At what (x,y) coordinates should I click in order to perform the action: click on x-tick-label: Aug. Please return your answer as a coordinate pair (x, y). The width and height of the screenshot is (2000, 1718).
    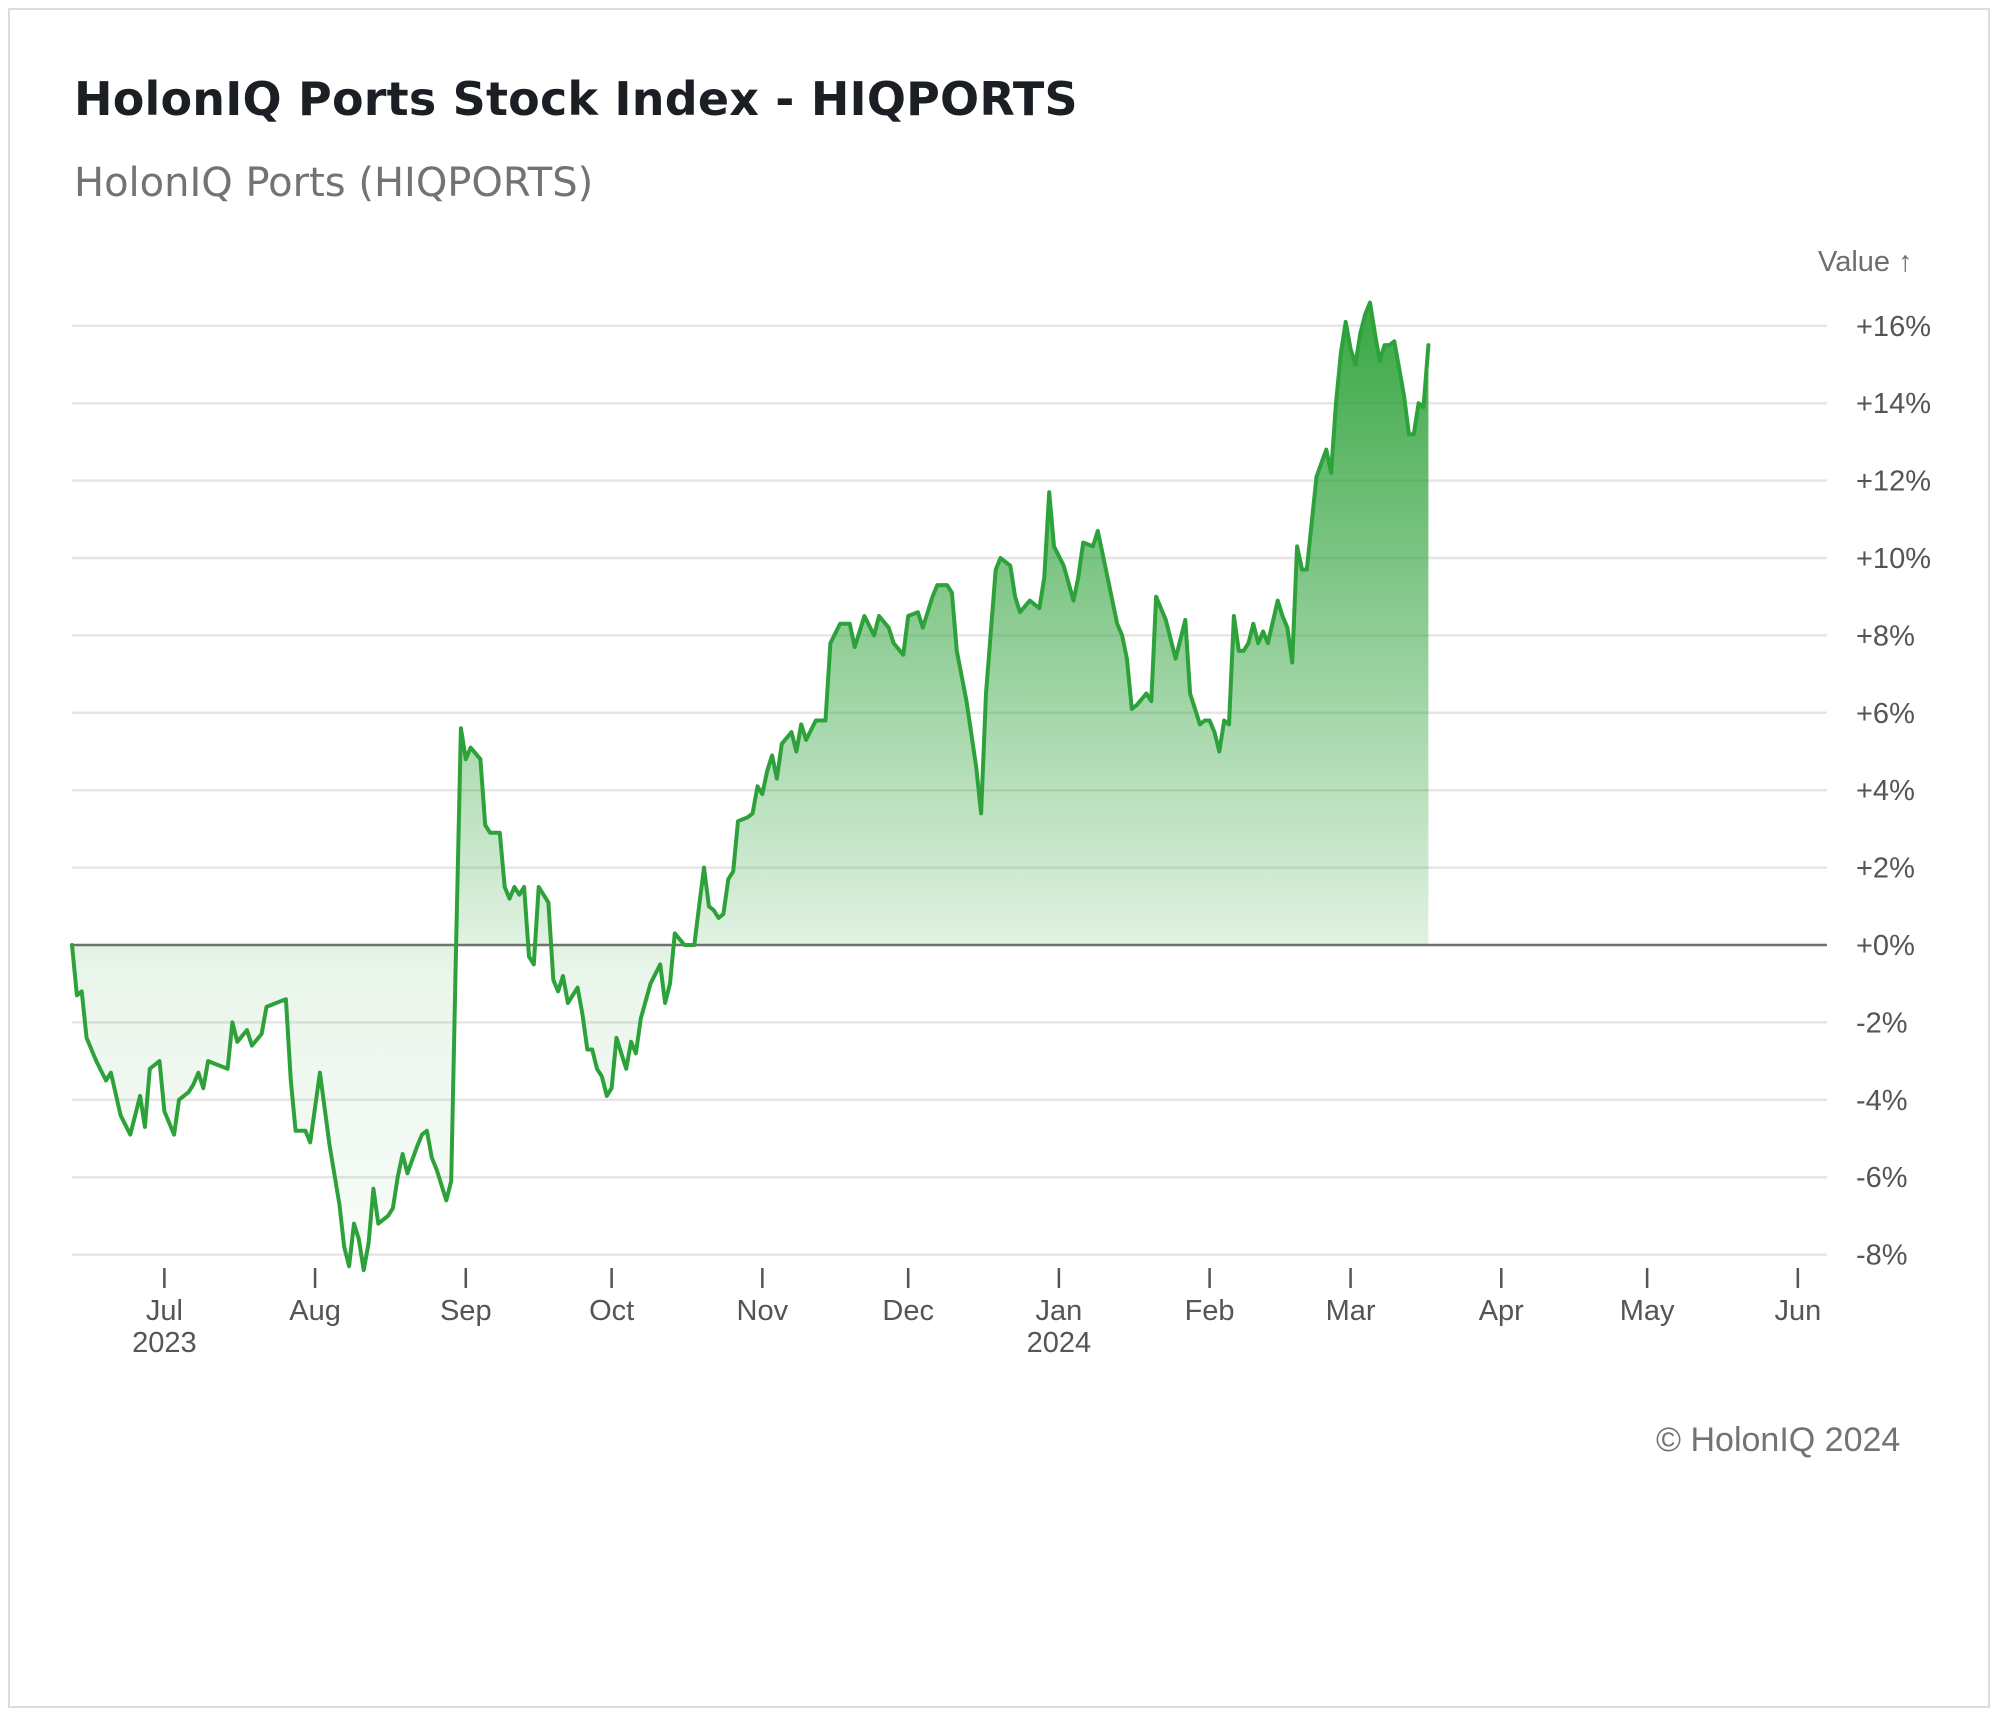
    Looking at the image, I should click on (315, 1311).